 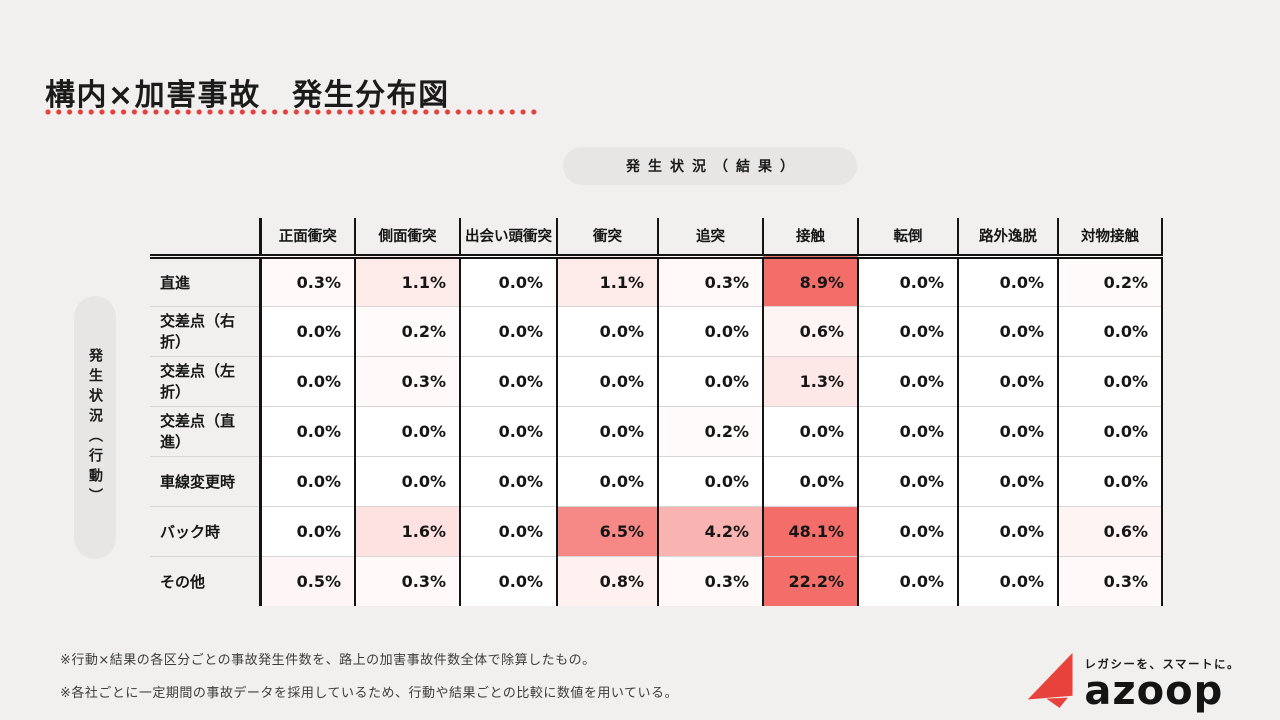 What do you see at coordinates (247, 96) in the screenshot?
I see `page-title: 構内×加害事故 発生分布図` at bounding box center [247, 96].